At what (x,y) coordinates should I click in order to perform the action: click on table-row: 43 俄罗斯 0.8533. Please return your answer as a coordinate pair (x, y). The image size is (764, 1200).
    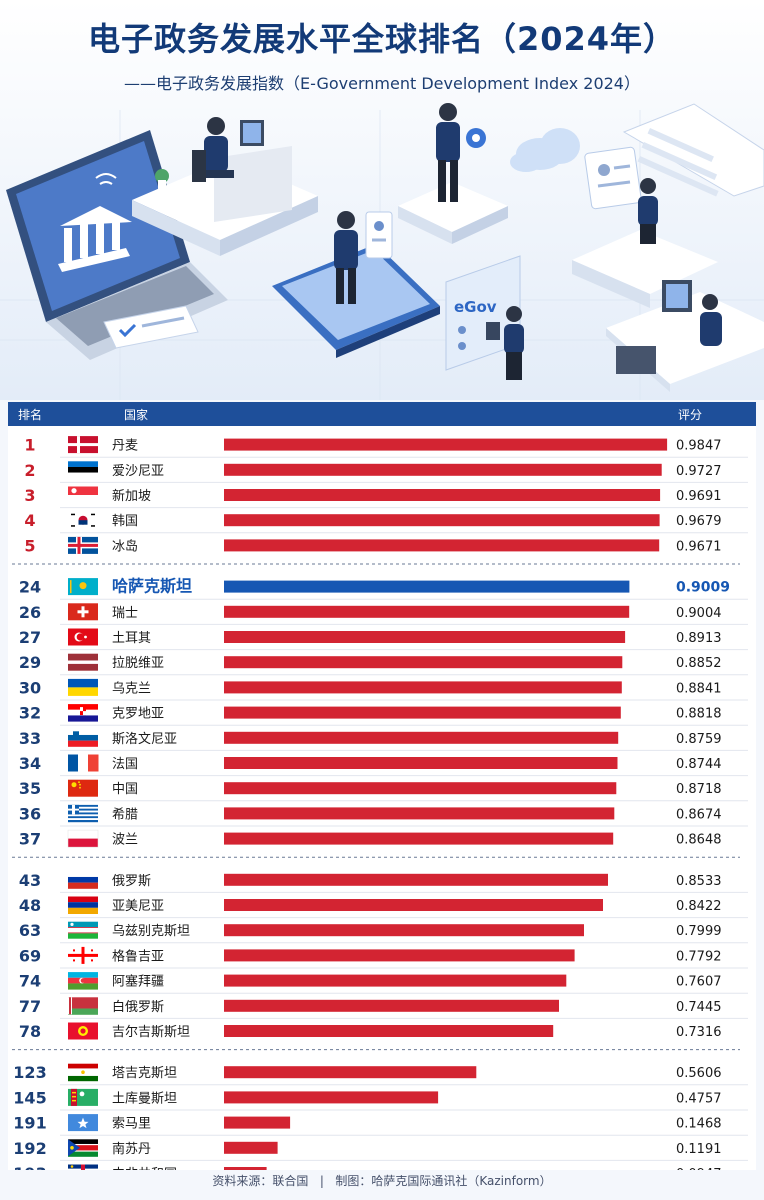
    Looking at the image, I should click on (370, 880).